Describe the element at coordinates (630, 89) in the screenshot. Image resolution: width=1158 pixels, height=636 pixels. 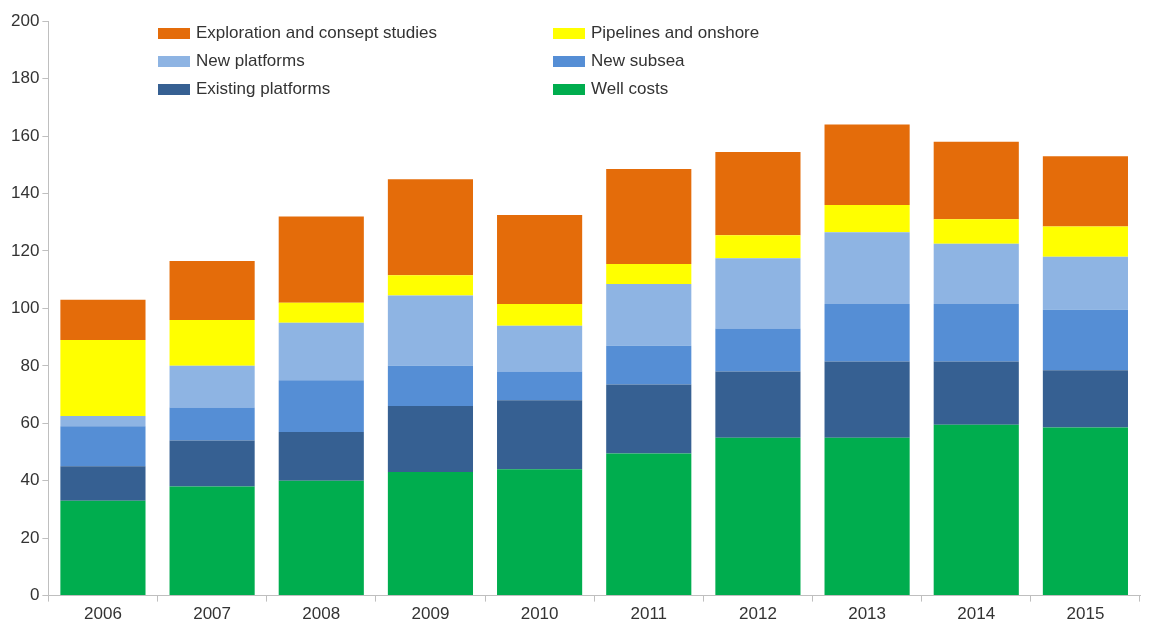
I see `legend-label: Well costs` at that location.